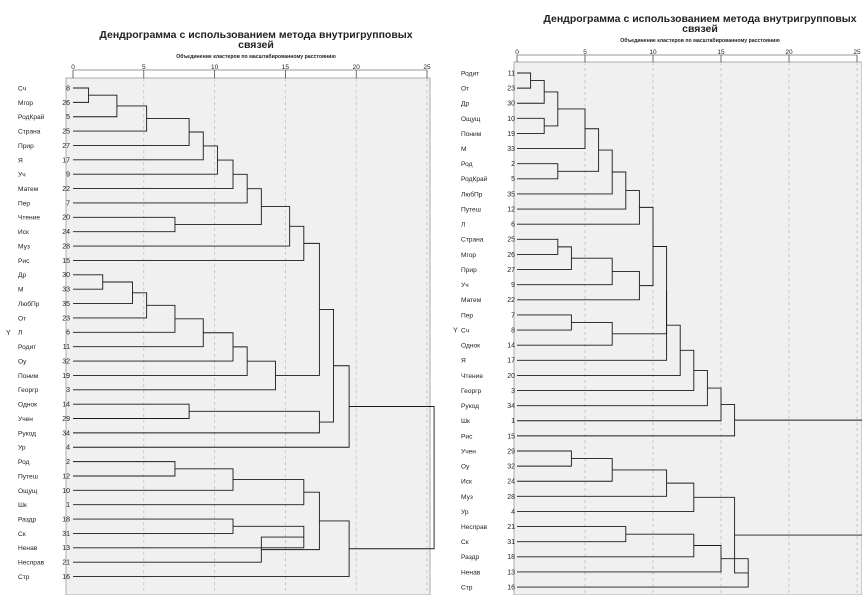 The width and height of the screenshot is (862, 595). I want to click on leaf-case-number: 14, so click(511, 346).